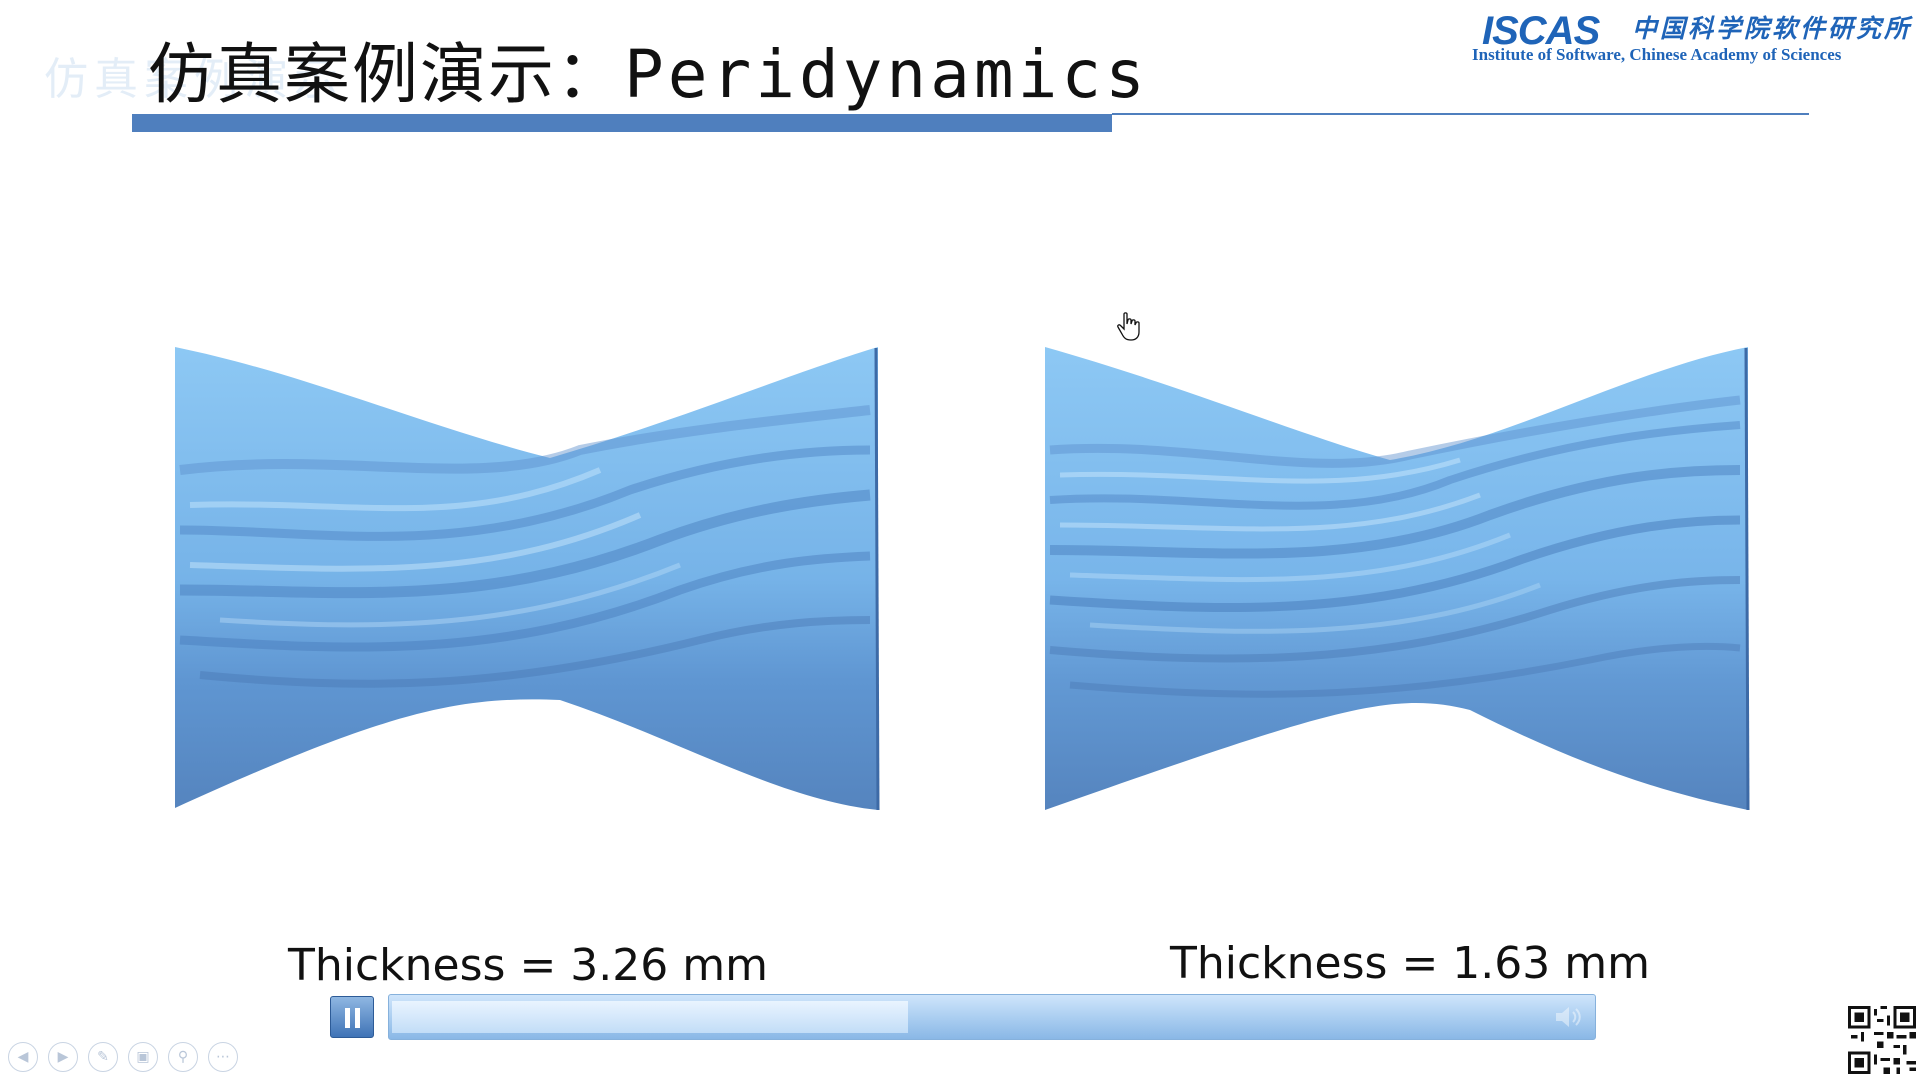 The image size is (1920, 1080). I want to click on prev-icon: ◀, so click(23, 1057).